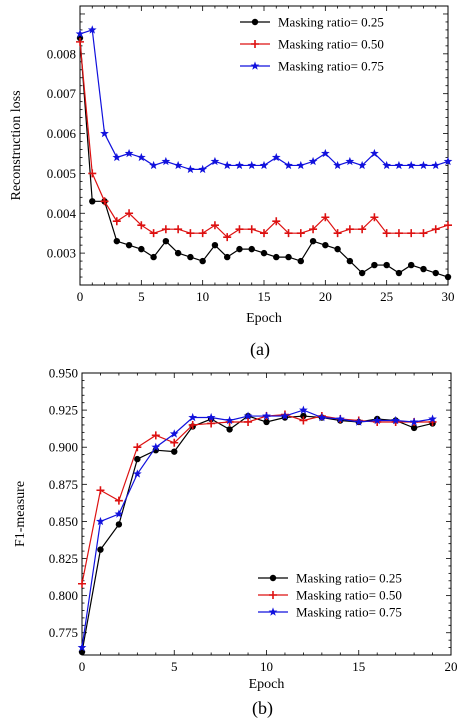 The image size is (461, 721). I want to click on y-axis-label: F1-measure, so click(20, 514).